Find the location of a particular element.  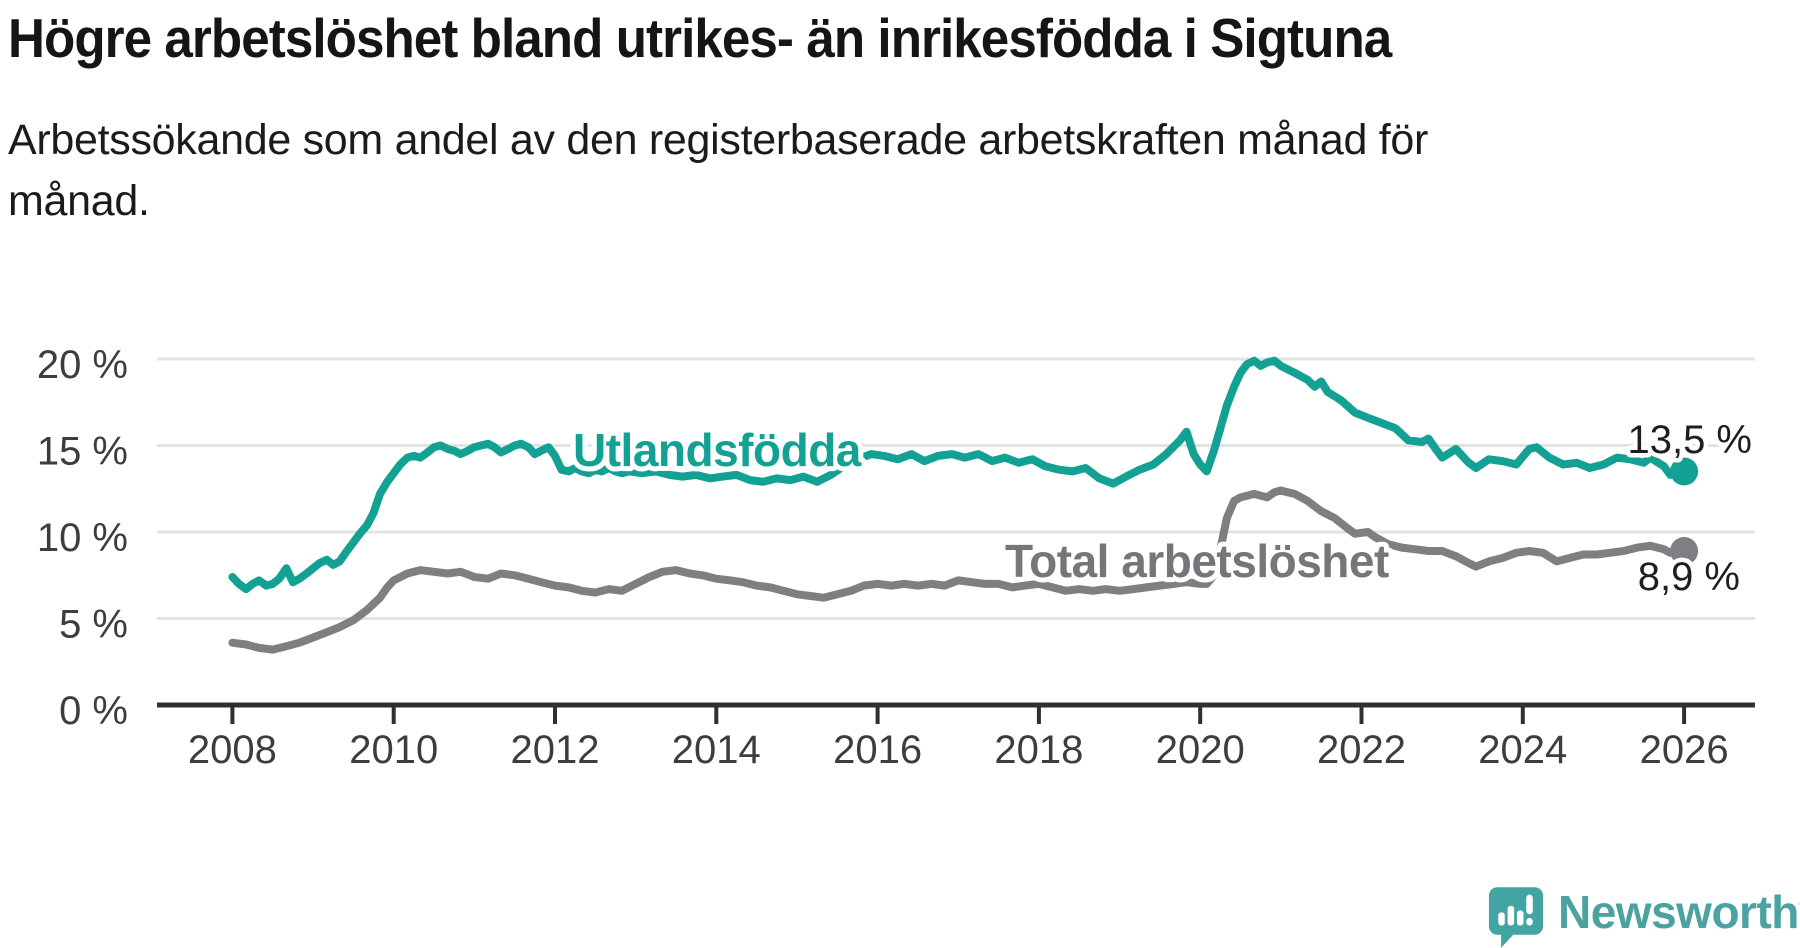

series-label-utlandsfodda: Utlandsfödda is located at coordinates (717, 450).